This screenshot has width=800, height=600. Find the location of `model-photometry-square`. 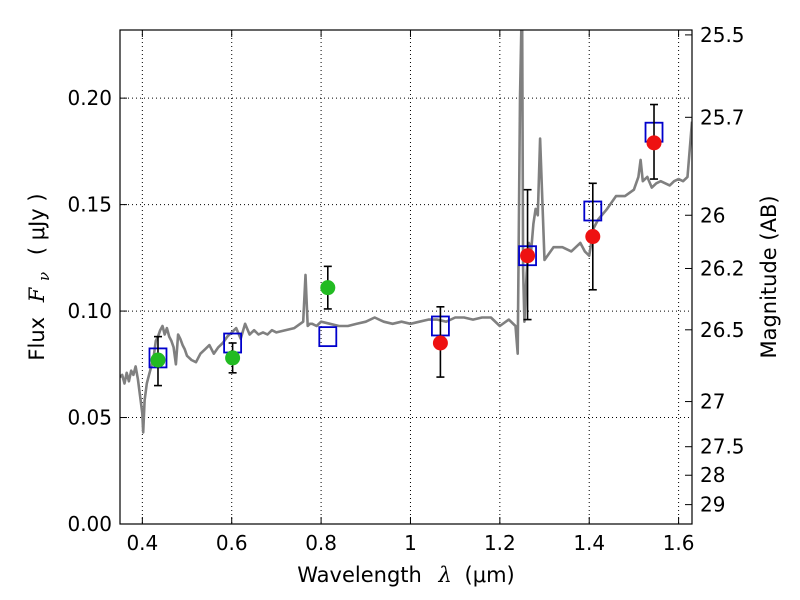

model-photometry-square is located at coordinates (328, 337).